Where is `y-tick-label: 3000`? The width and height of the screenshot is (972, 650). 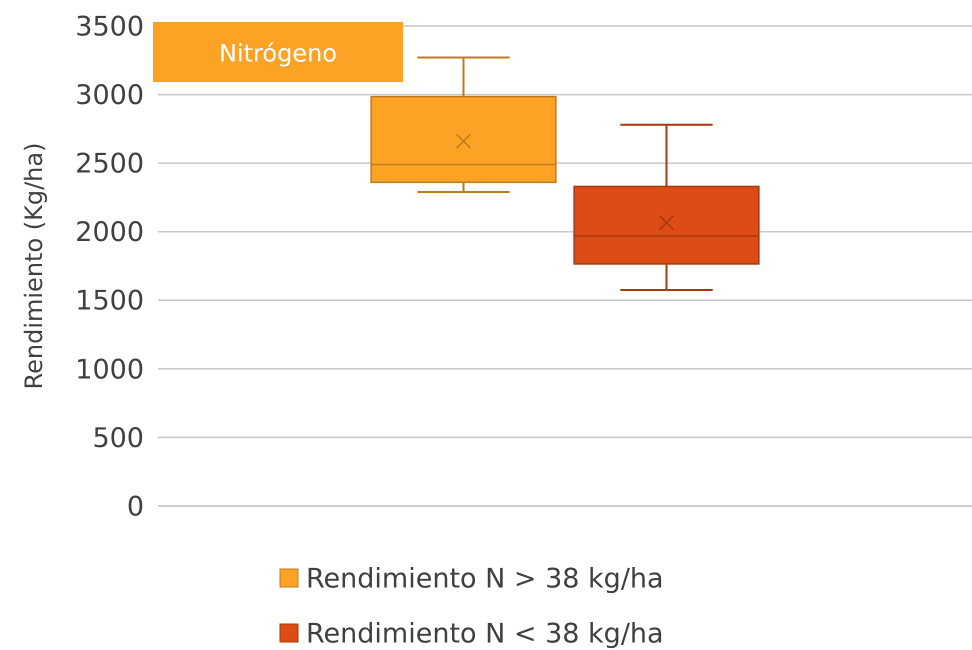
y-tick-label: 3000 is located at coordinates (109, 96).